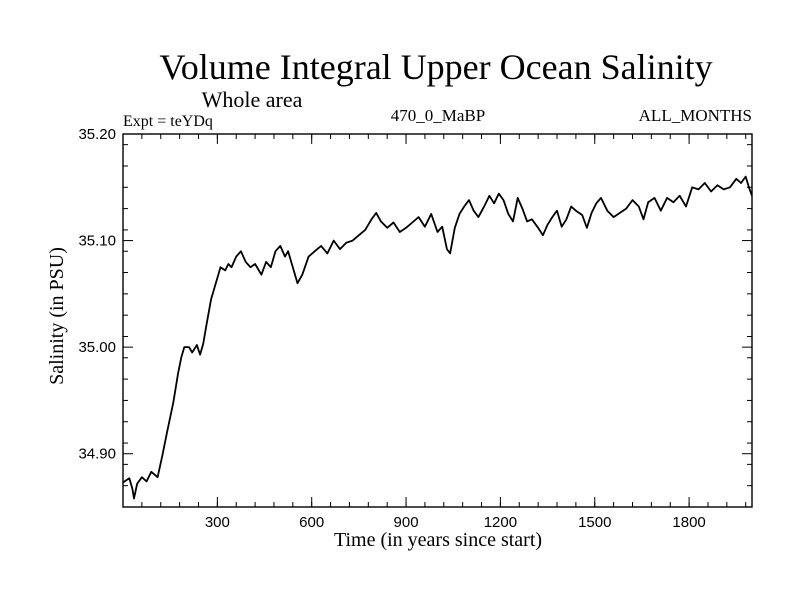 The width and height of the screenshot is (800, 600). Describe the element at coordinates (438, 115) in the screenshot. I see `period-label: 470_0_MaBP` at that location.